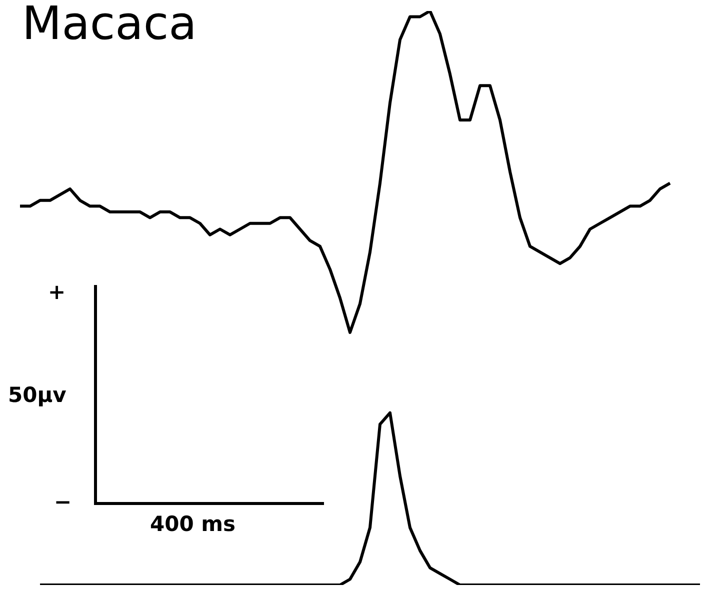  Describe the element at coordinates (37, 395) in the screenshot. I see `annotation: 50µv` at that location.